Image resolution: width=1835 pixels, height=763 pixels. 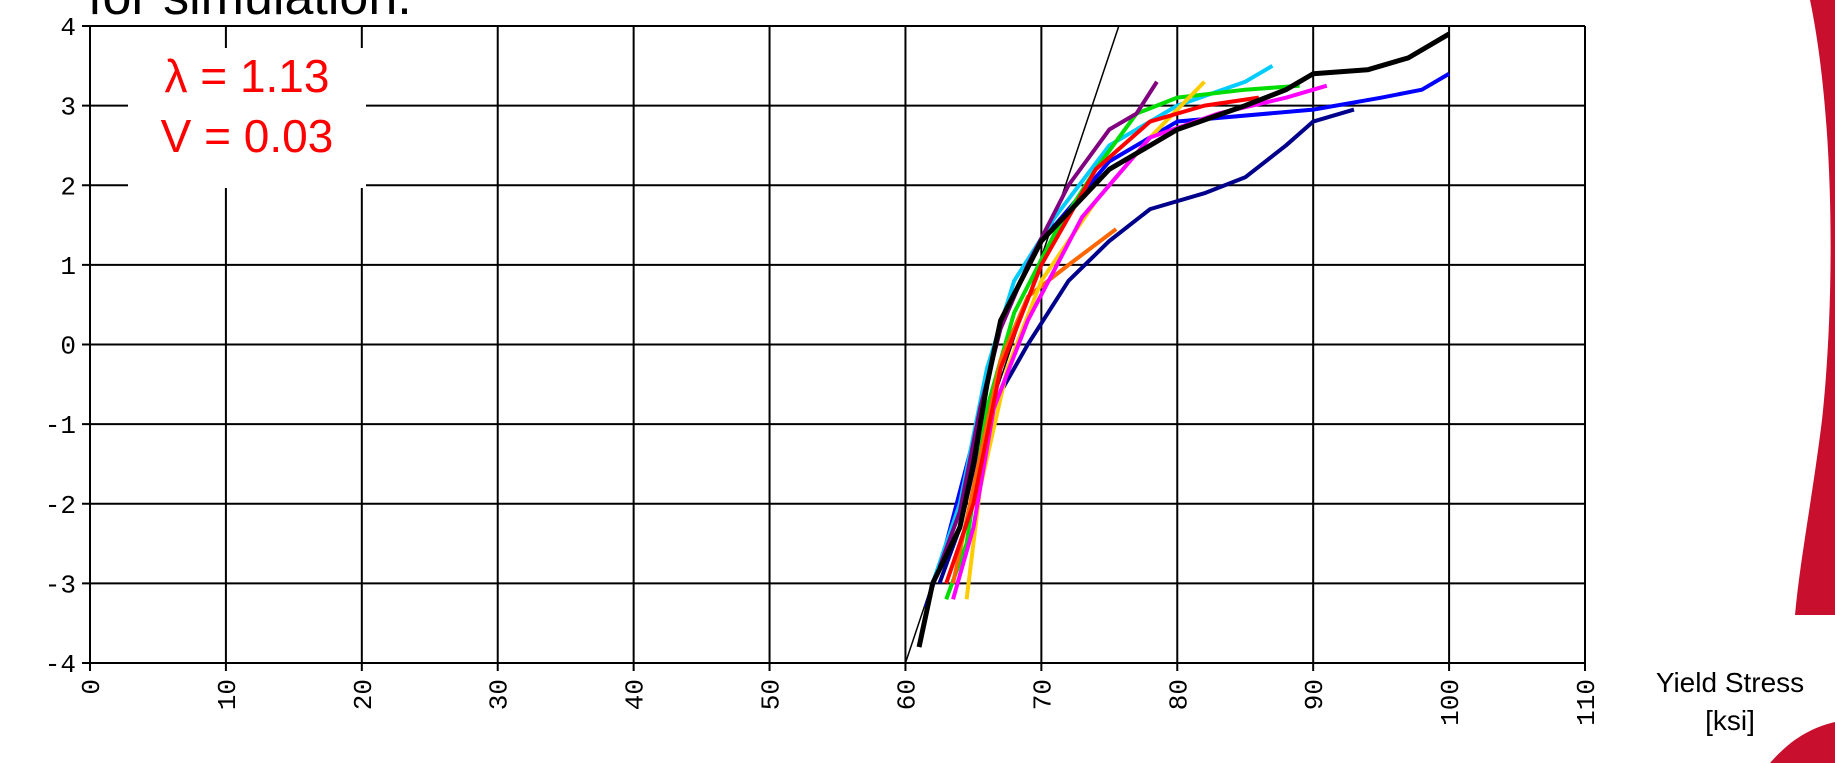 I want to click on x-tick-label: 0, so click(x=92, y=687).